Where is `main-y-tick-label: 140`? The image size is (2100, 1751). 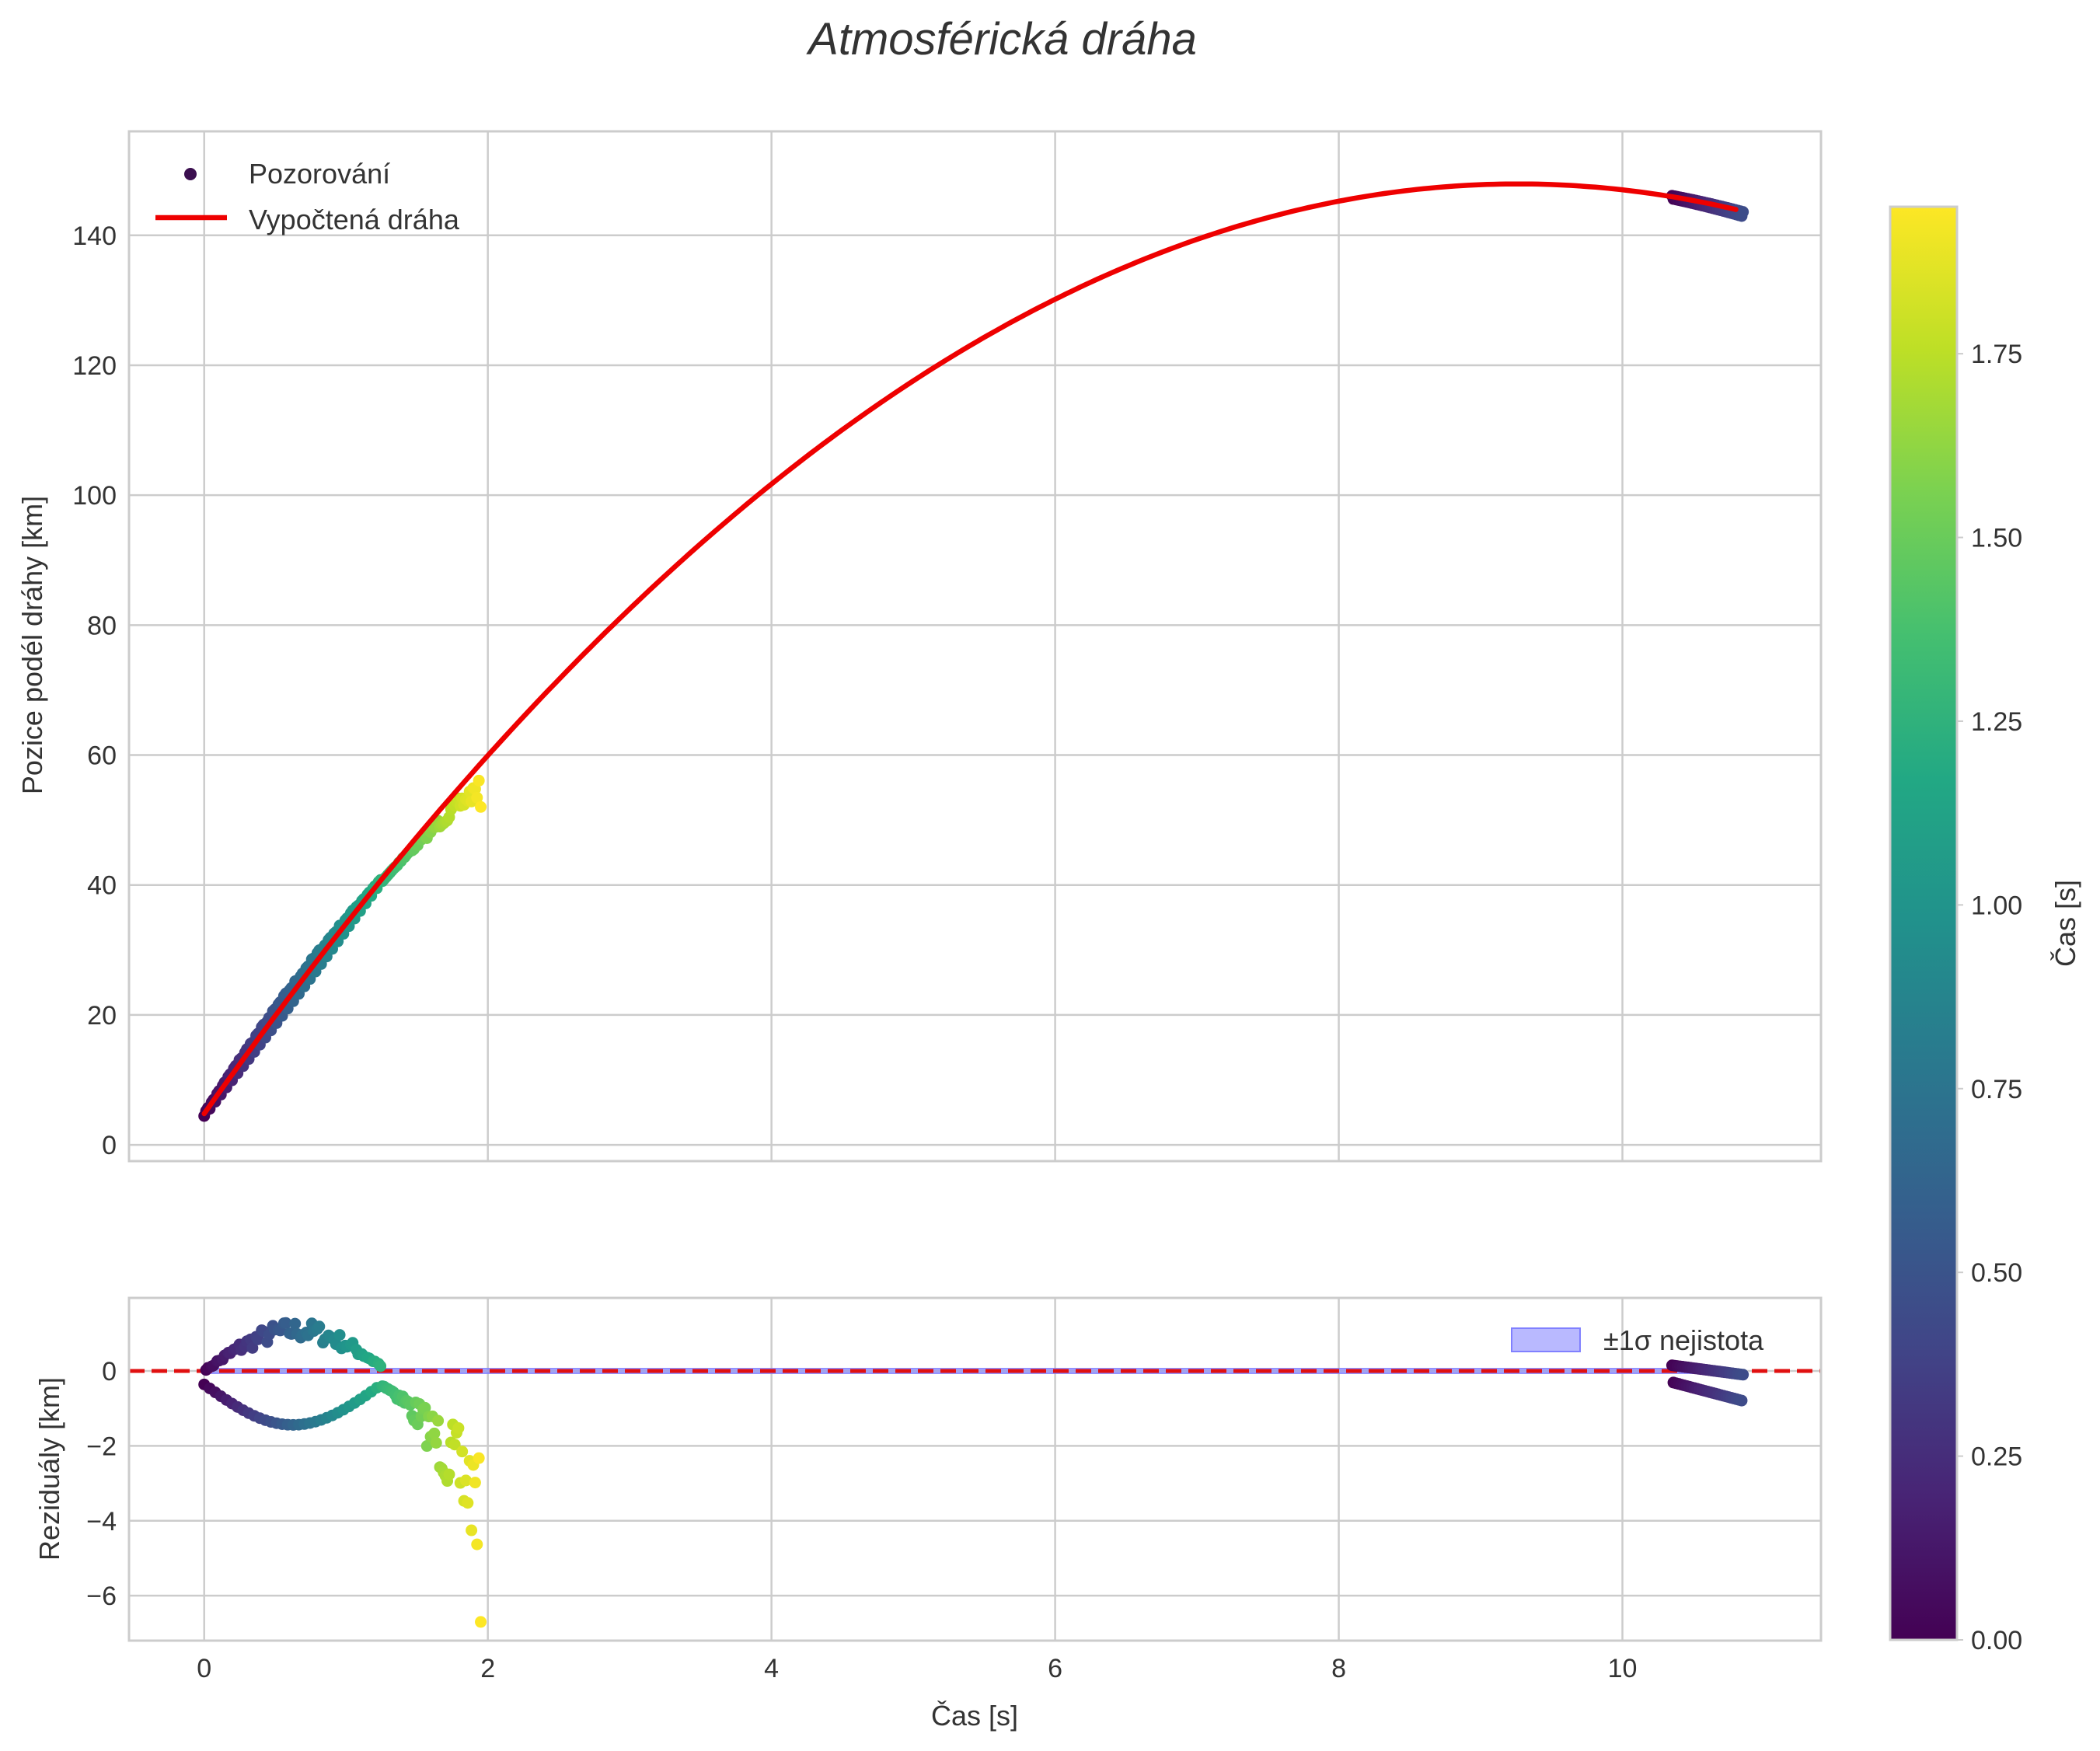
main-y-tick-label: 140 is located at coordinates (94, 236).